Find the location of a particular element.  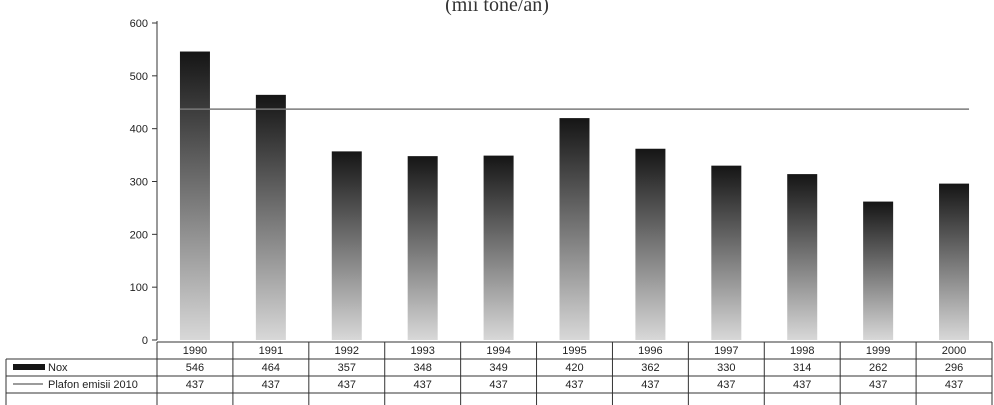

data-label-nox: 262 is located at coordinates (878, 368).